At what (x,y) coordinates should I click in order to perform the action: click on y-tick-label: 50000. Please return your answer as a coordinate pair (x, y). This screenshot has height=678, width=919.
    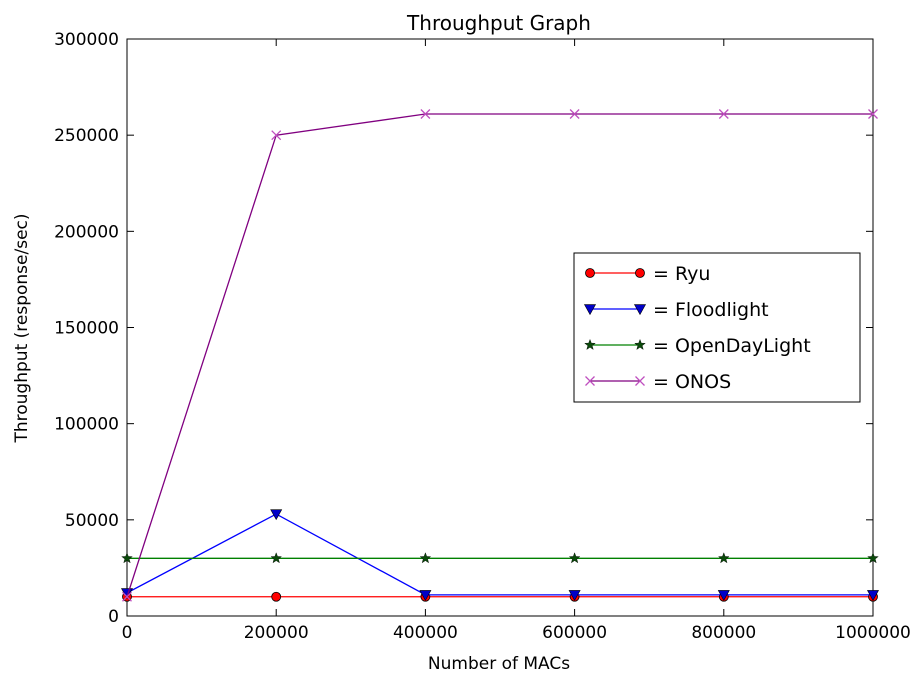
    Looking at the image, I should click on (92, 521).